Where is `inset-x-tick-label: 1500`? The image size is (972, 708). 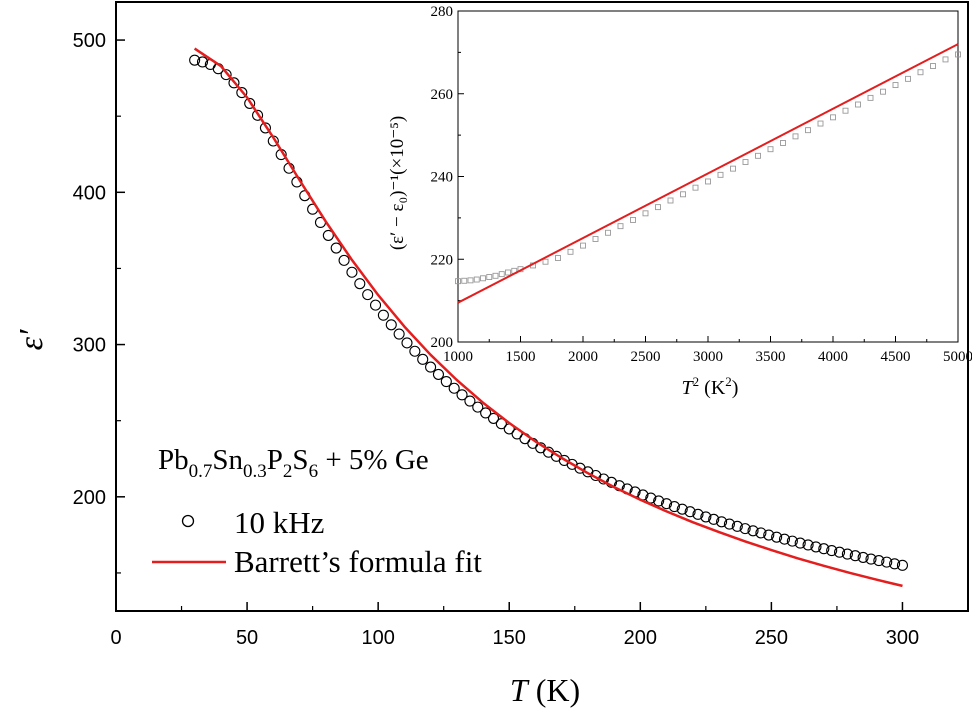
inset-x-tick-label: 1500 is located at coordinates (521, 357).